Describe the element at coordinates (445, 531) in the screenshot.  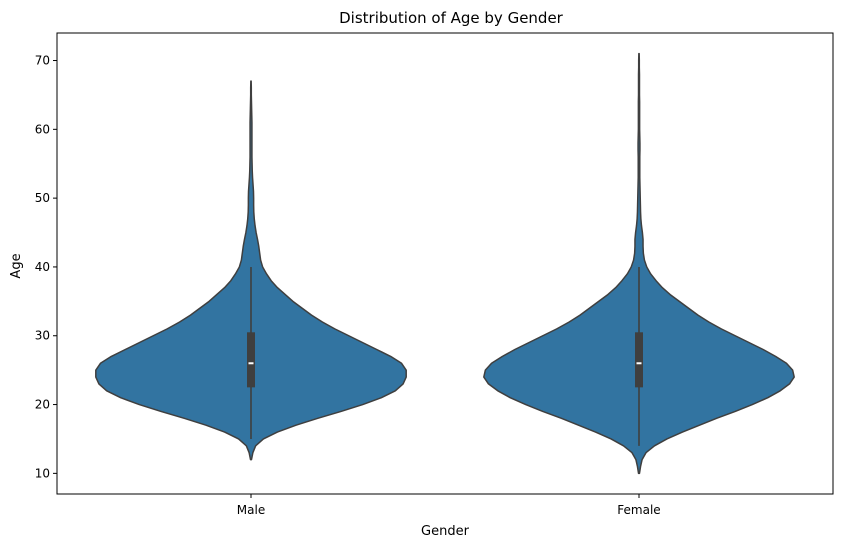
I see `x-axis-label: Gender` at that location.